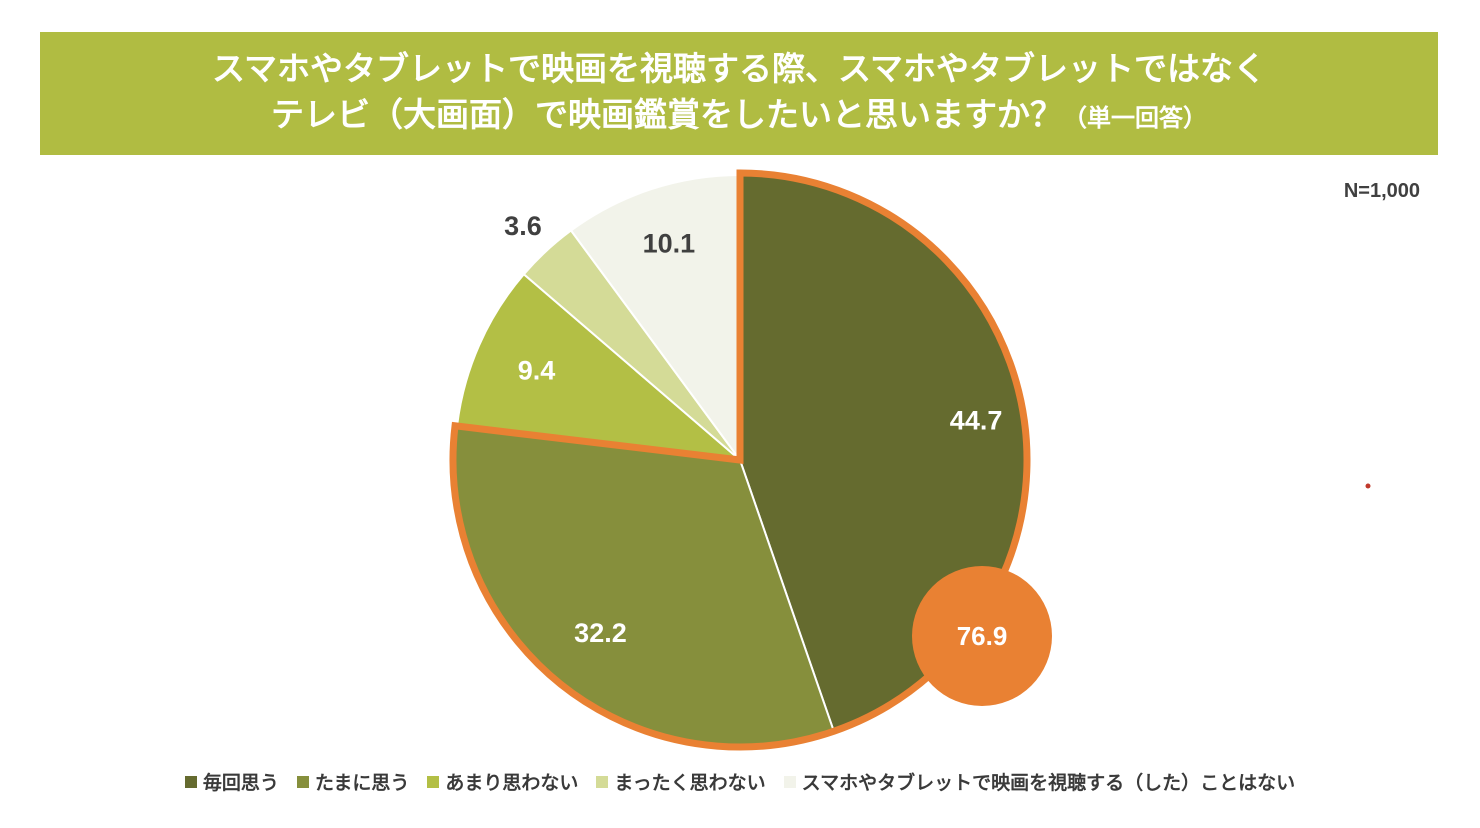 This screenshot has width=1480, height=828. What do you see at coordinates (600, 633) in the screenshot?
I see `data-label-sometimes: 32.2` at bounding box center [600, 633].